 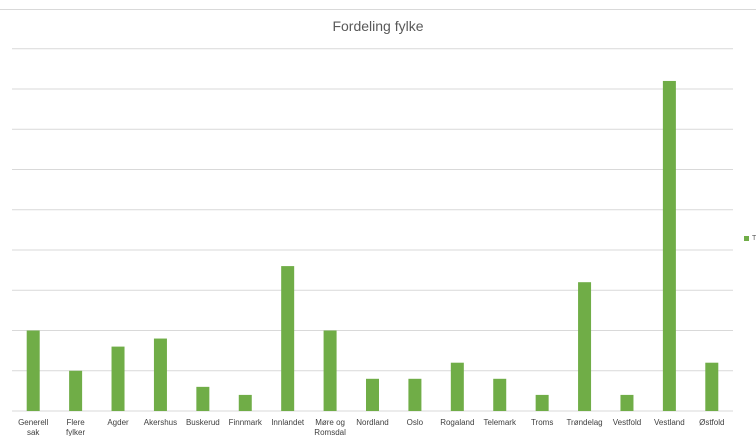 I want to click on legend-swatch, so click(x=746, y=238).